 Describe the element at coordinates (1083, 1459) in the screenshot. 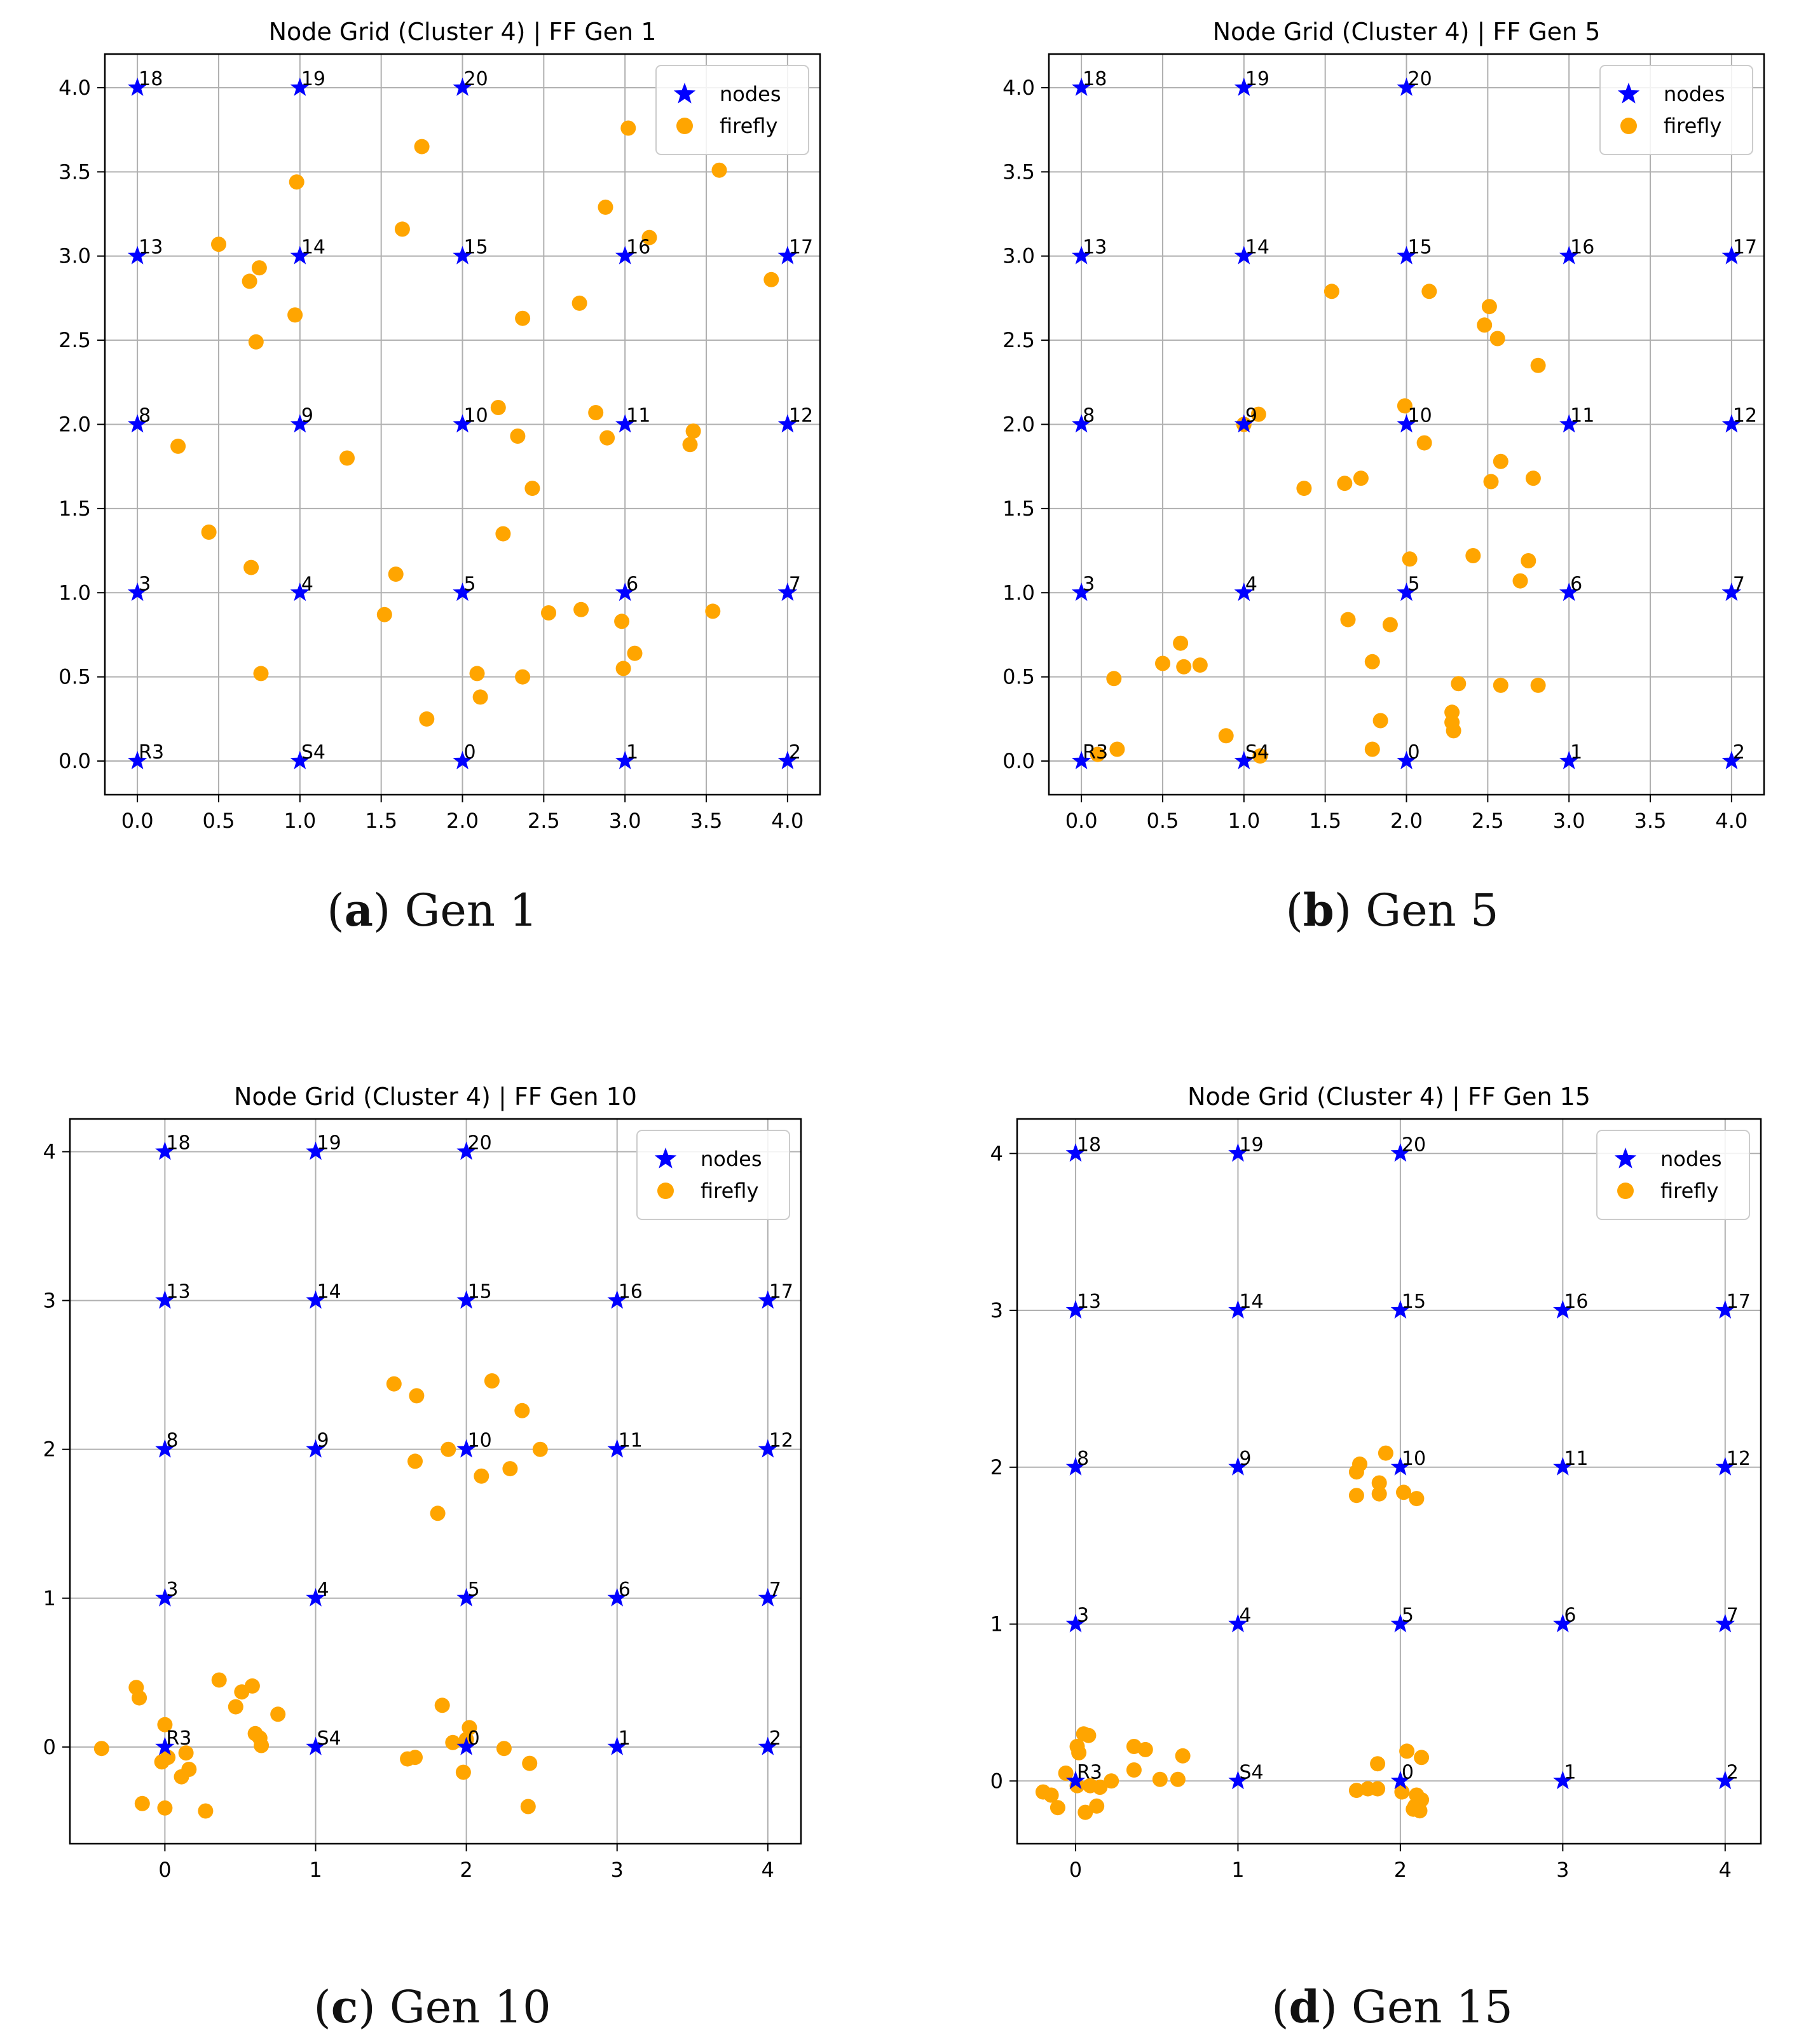

I see `node-label: 8` at that location.